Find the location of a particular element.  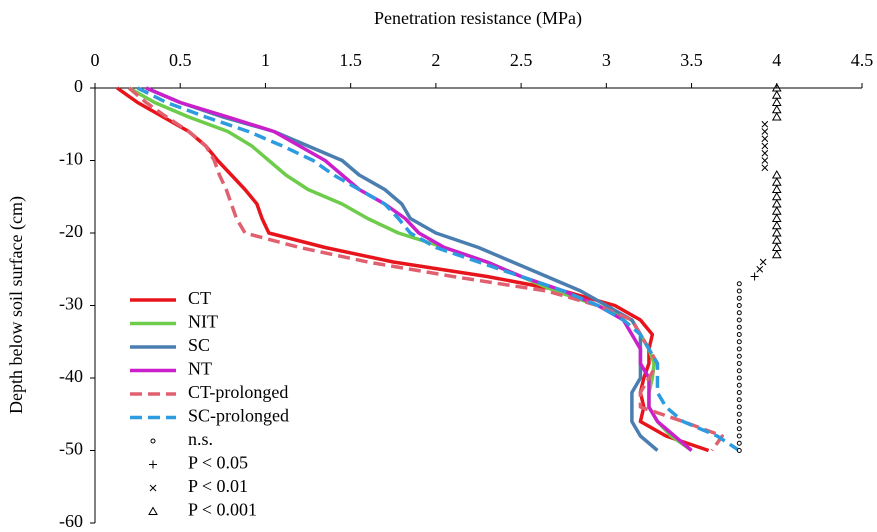

x-tick-label: 0 is located at coordinates (95, 60).